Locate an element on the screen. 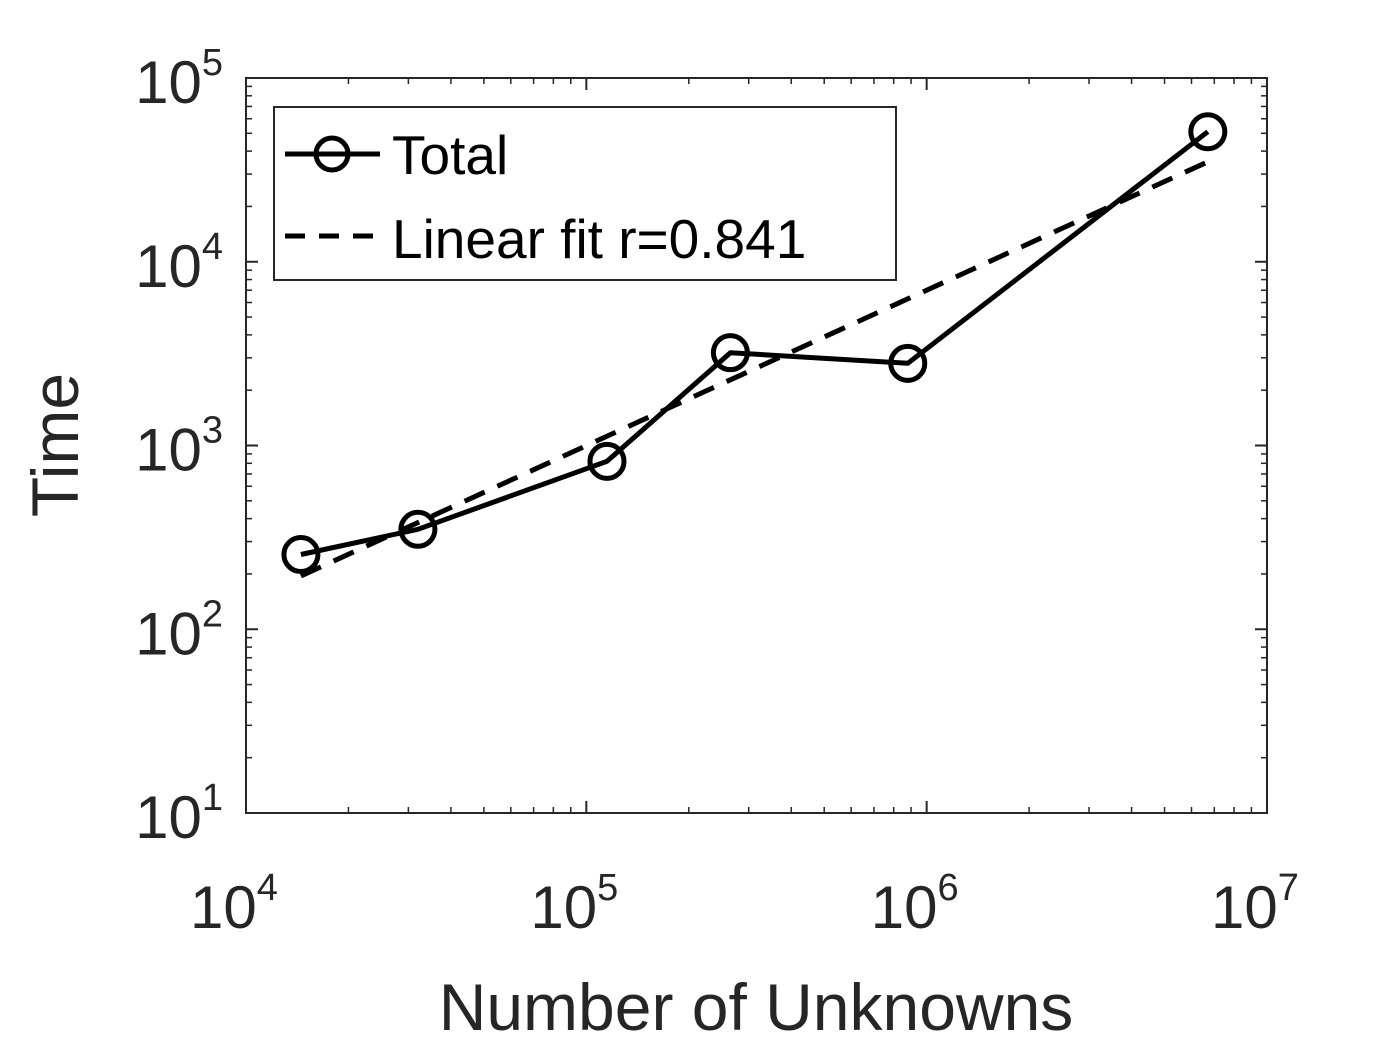 The width and height of the screenshot is (1400, 1050). y-tick-labels: 10¹ 10² 10³ 10⁴ 10⁵ is located at coordinates (179, 446).